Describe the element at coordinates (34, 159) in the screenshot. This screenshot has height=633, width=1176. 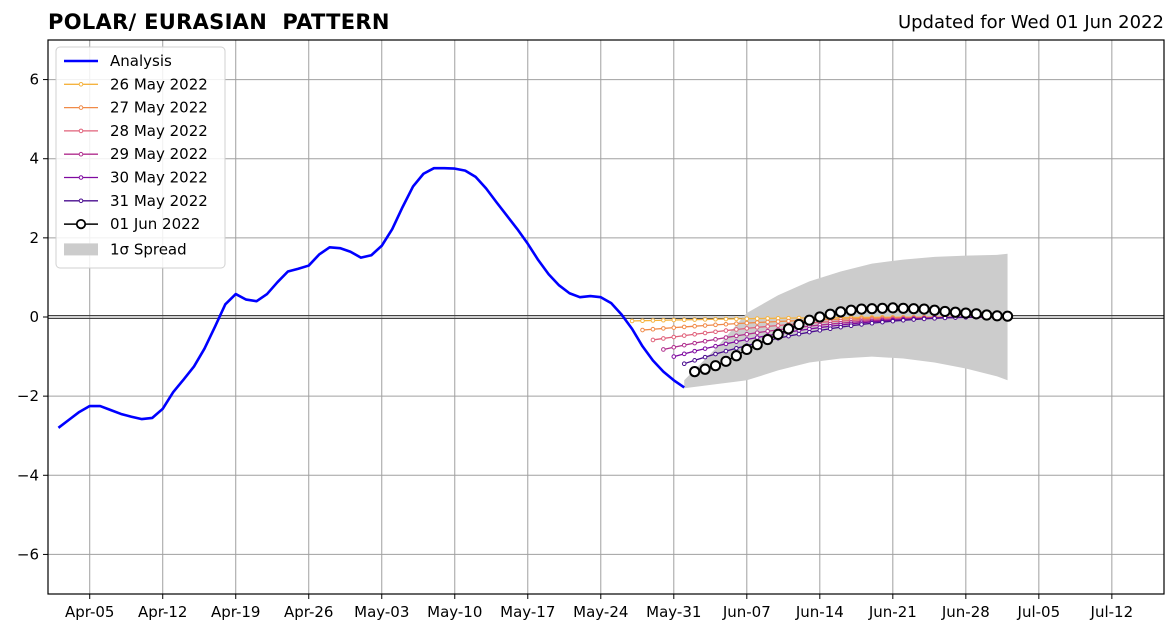
I see `y-tick-label: 4` at that location.